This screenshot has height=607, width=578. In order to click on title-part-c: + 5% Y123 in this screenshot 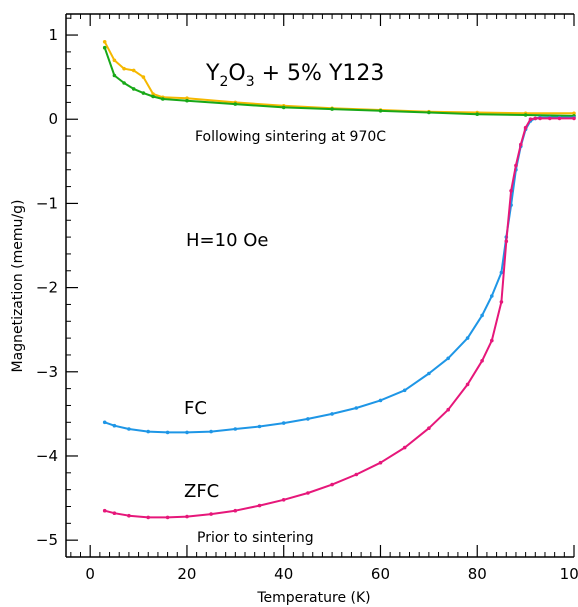, I will do `click(320, 73)`.